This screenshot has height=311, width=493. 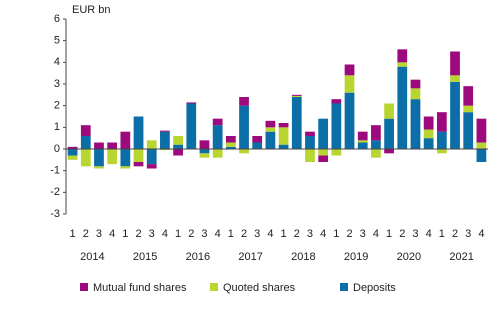 I want to click on y-tick-label: 0, so click(x=57, y=149).